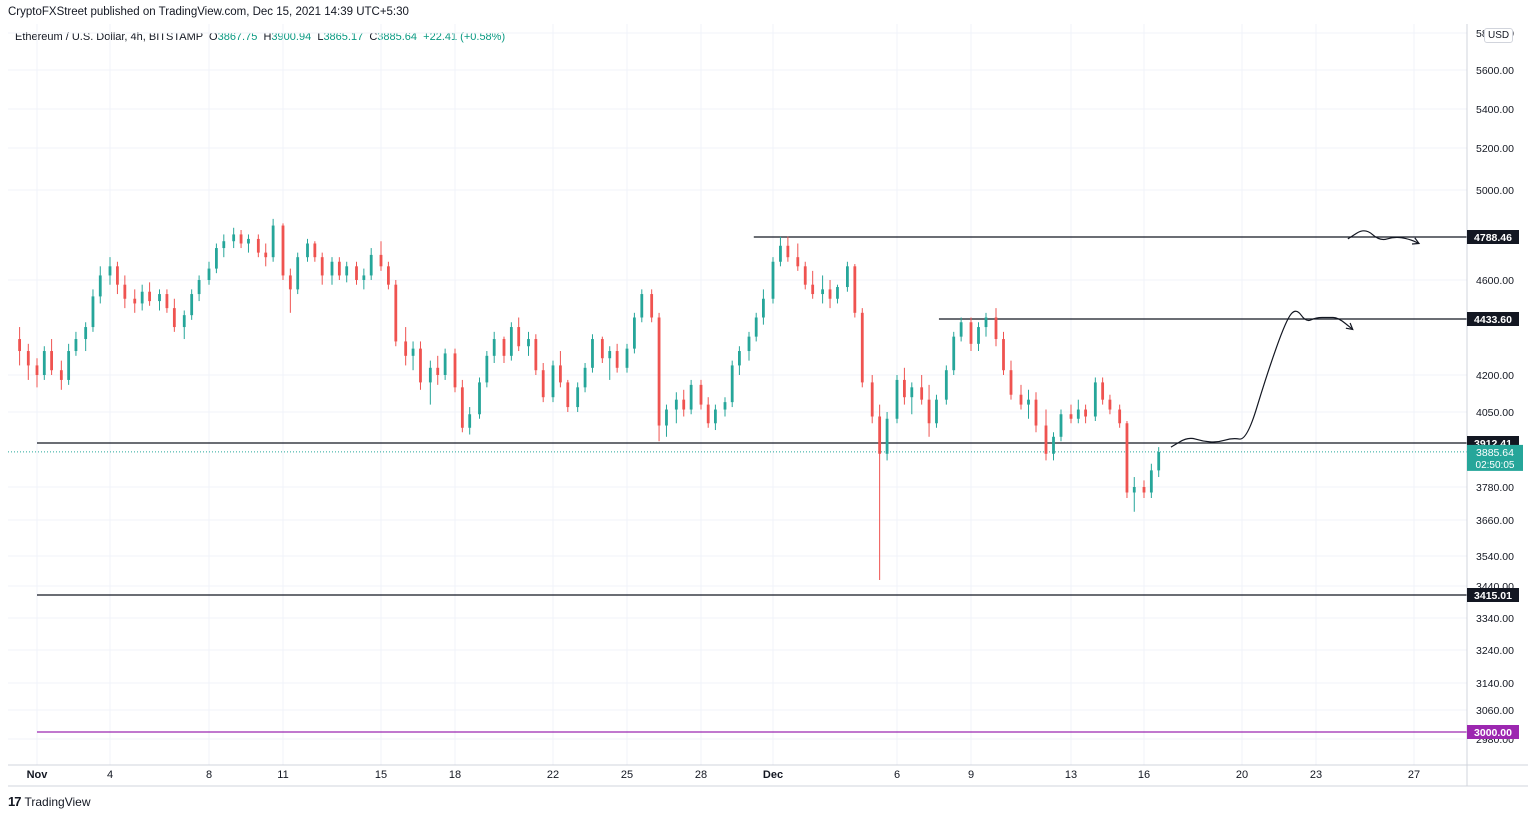 This screenshot has width=1536, height=817. I want to click on y-tick-label: 4600.00, so click(1495, 281).